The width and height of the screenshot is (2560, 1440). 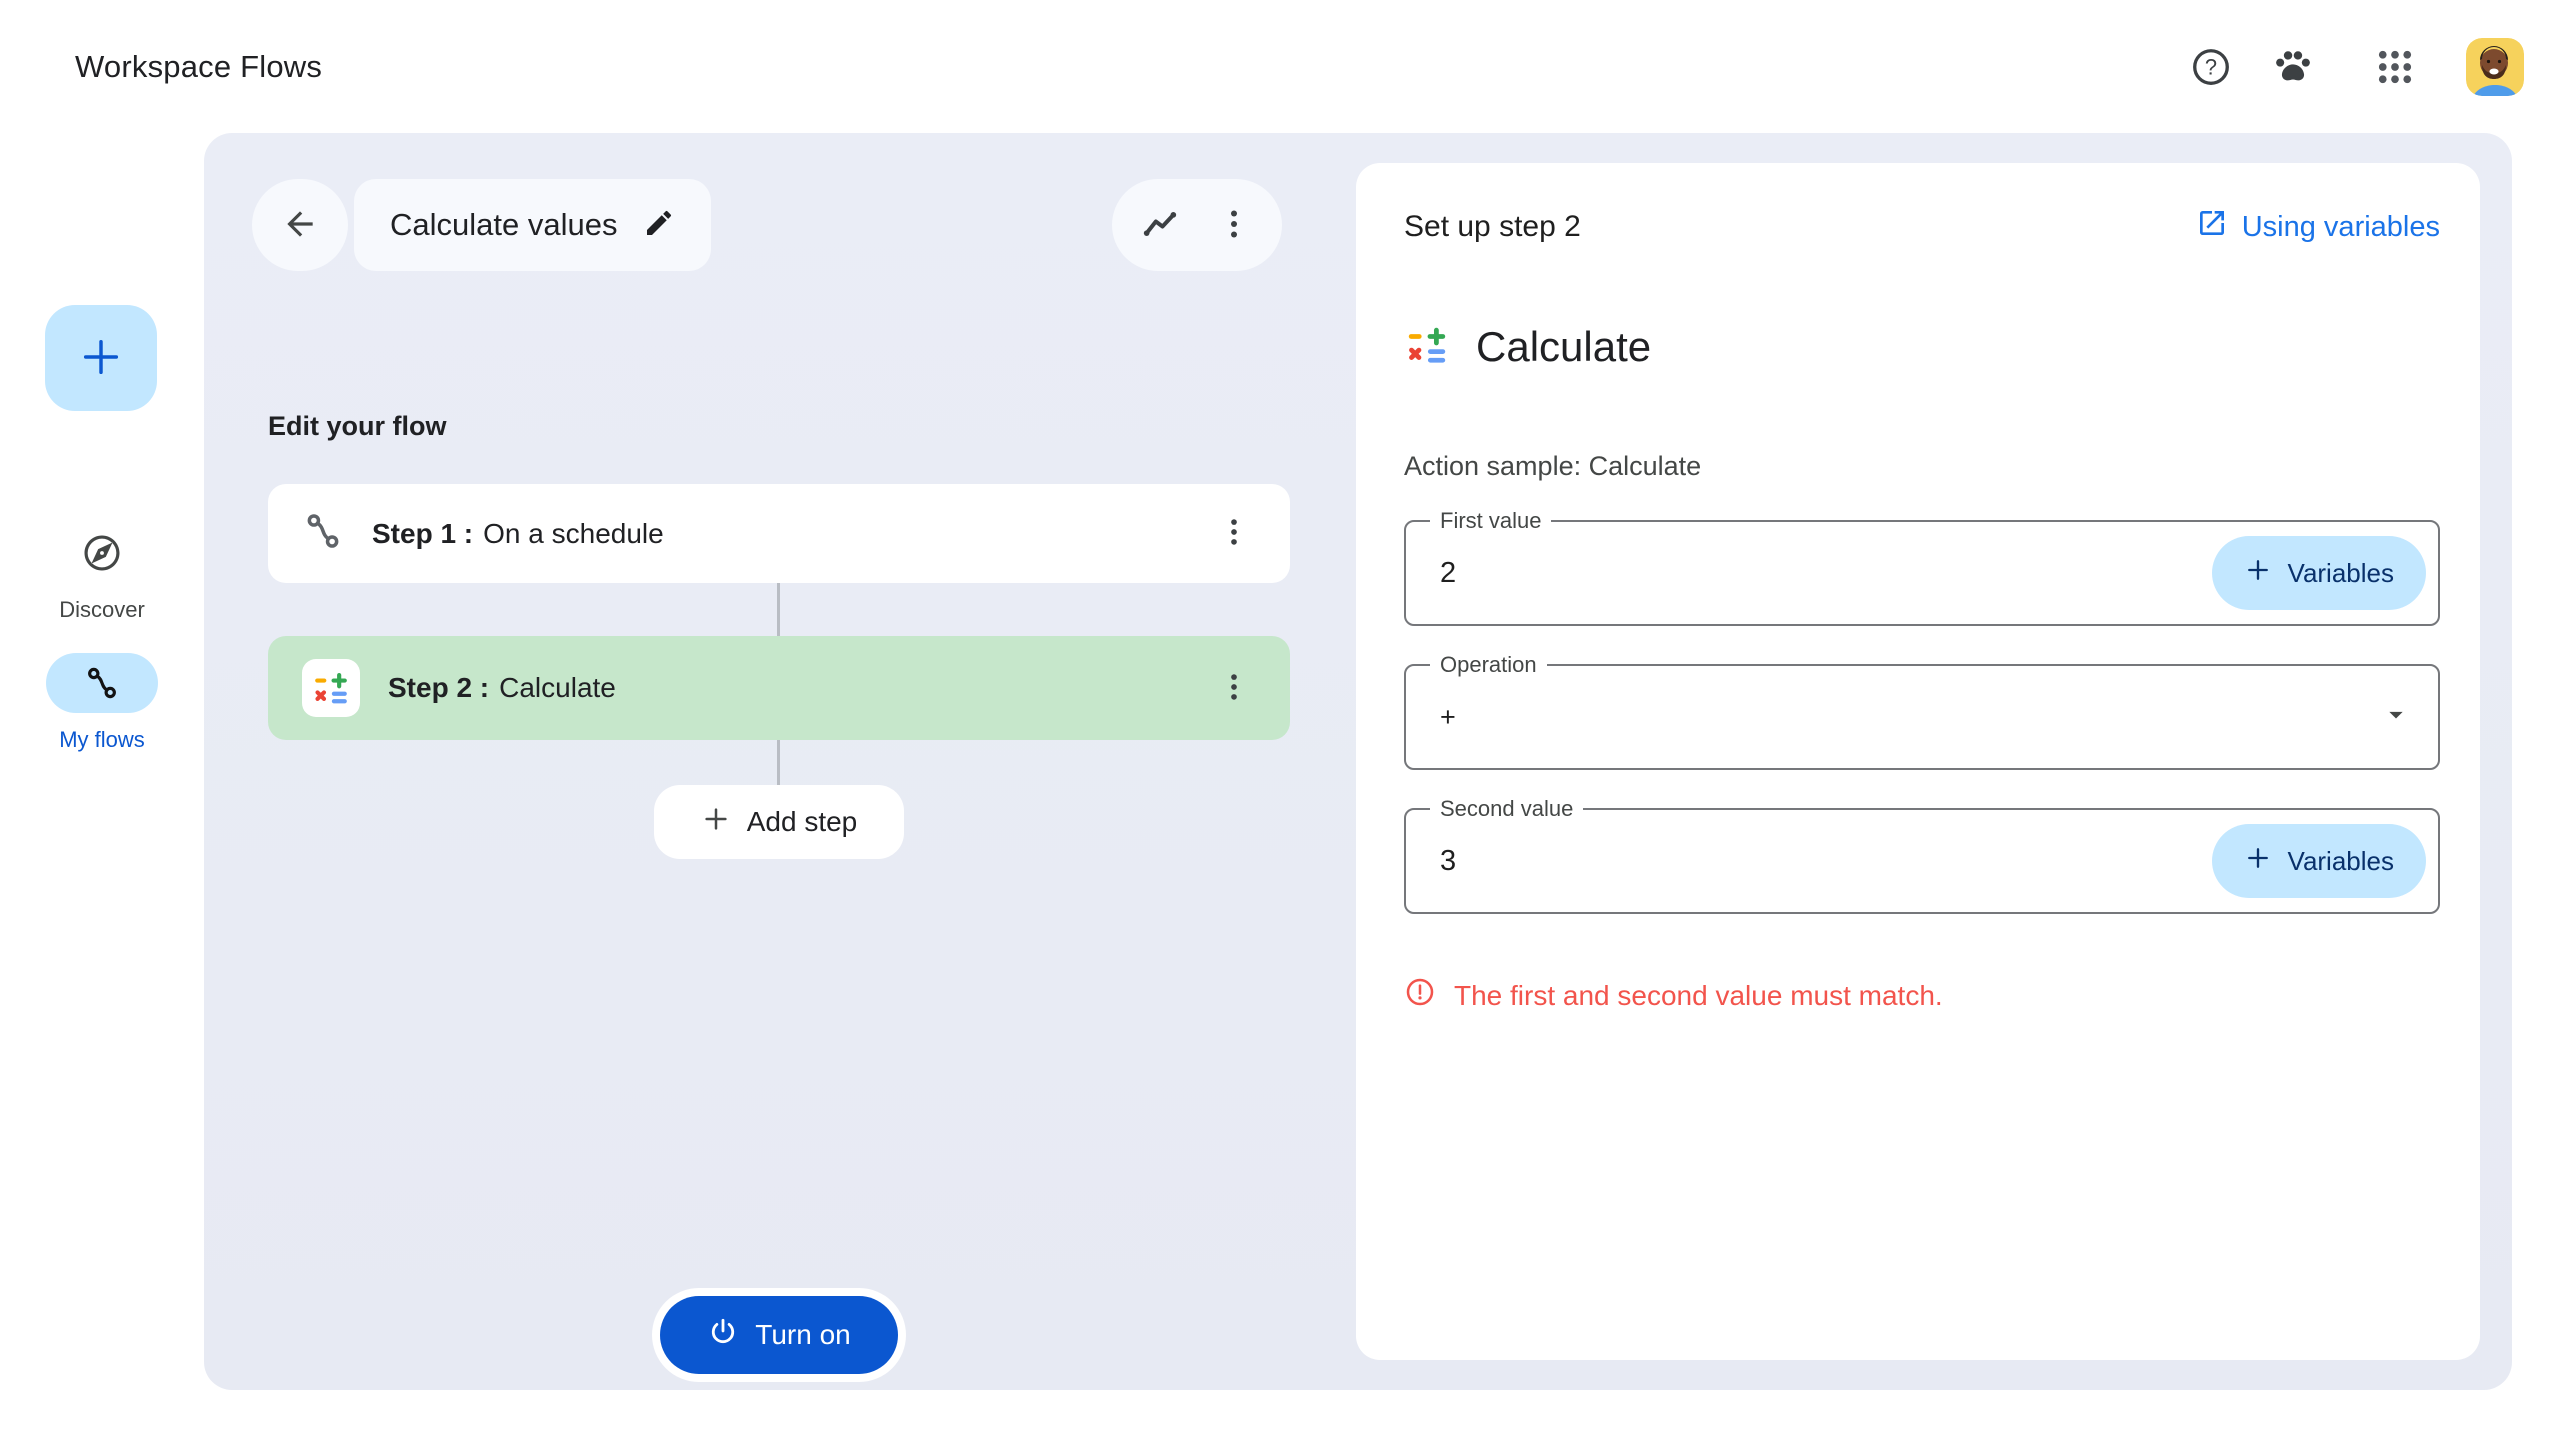 I want to click on step-2-menu-button, so click(x=1234, y=688).